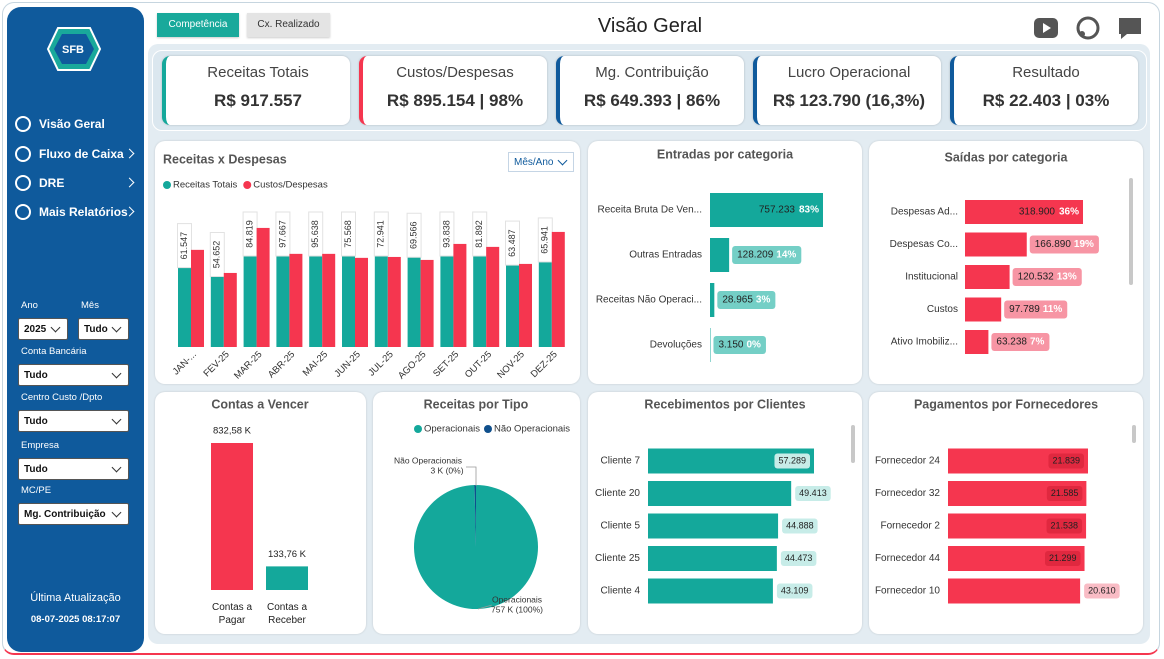 The image size is (1164, 659). I want to click on value-label: 44.888, so click(800, 525).